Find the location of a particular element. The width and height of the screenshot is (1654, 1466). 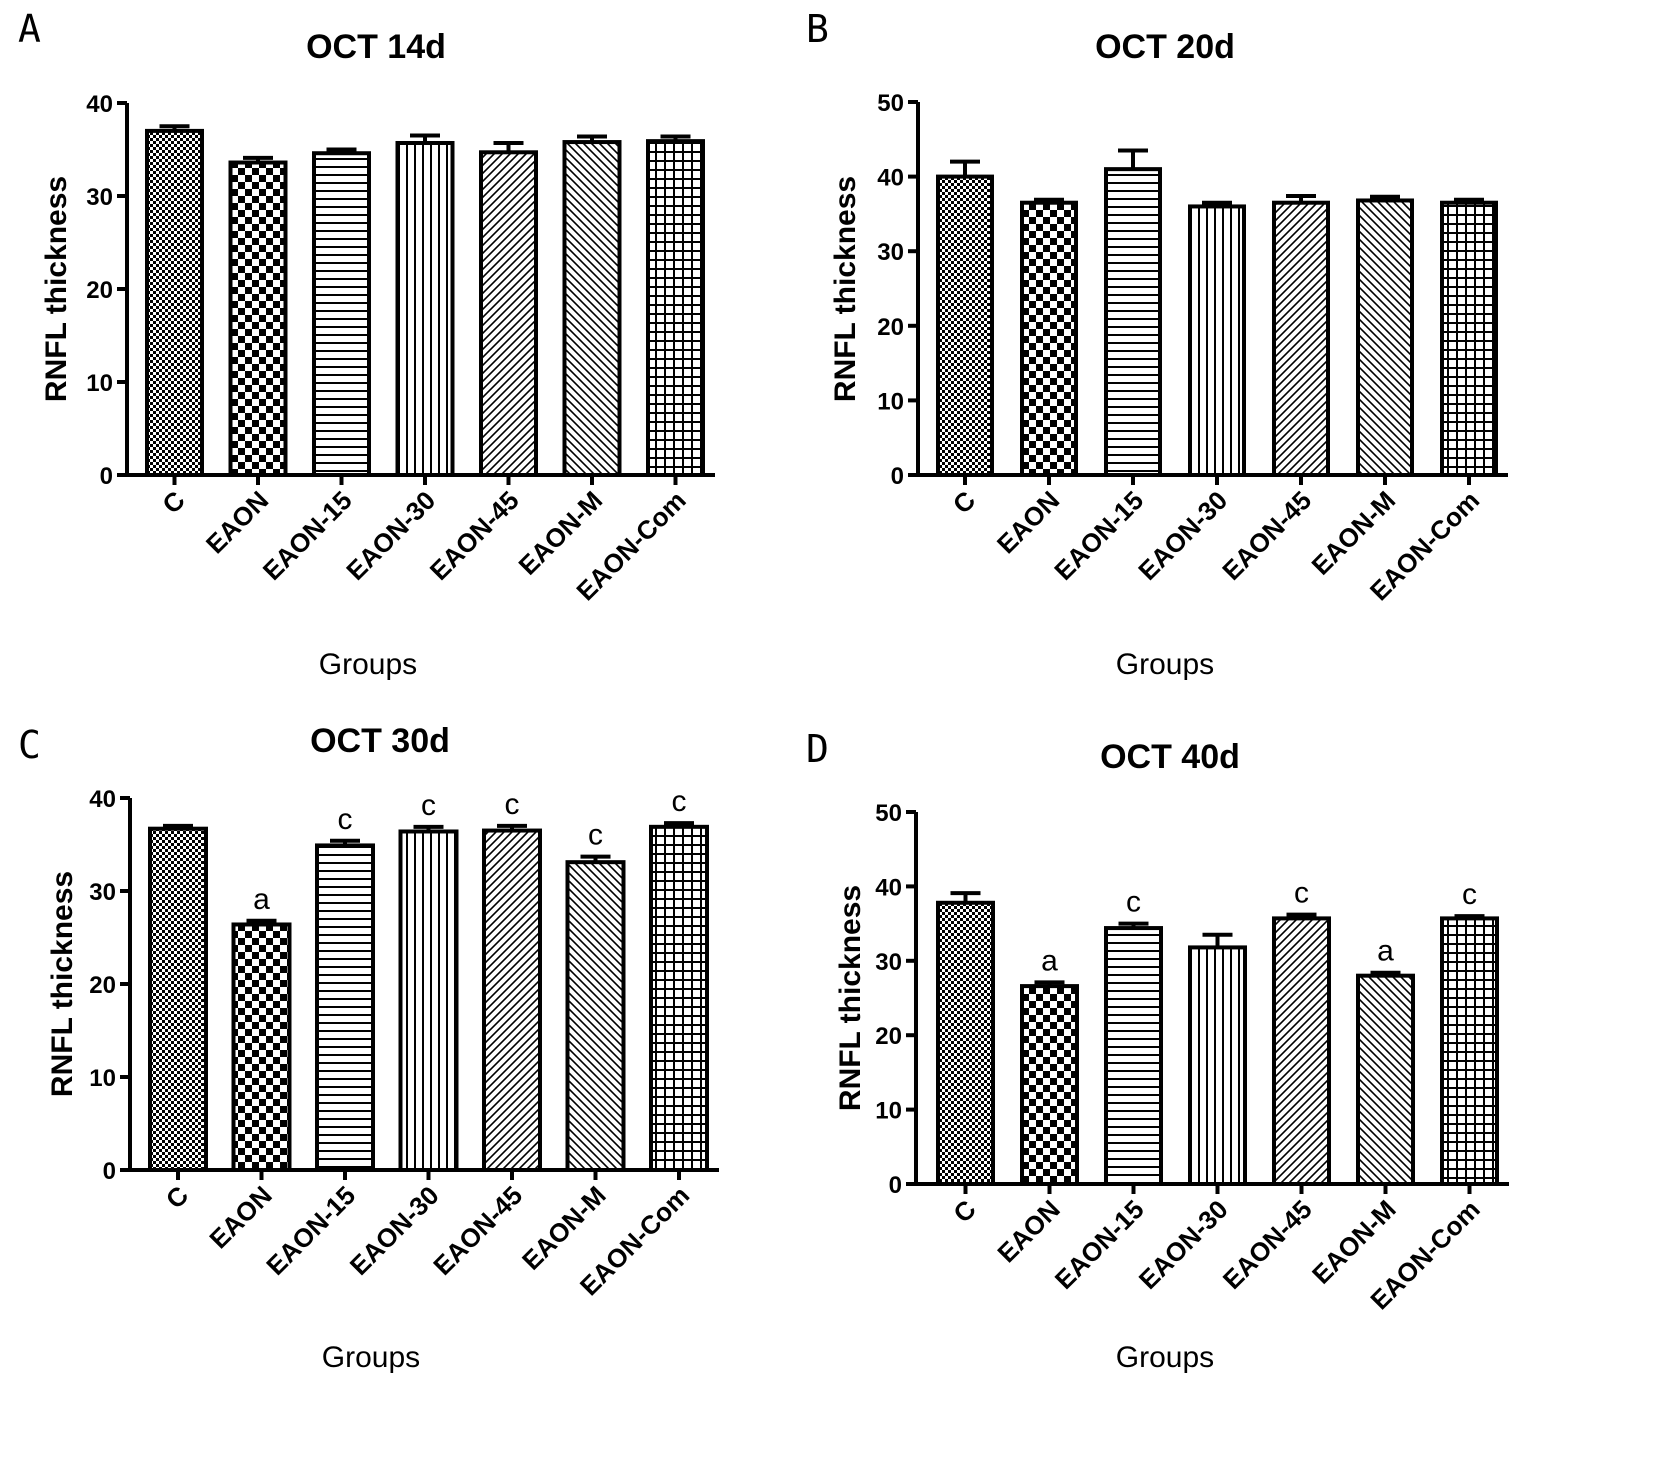

chart-title: OCT 20d is located at coordinates (1165, 47).